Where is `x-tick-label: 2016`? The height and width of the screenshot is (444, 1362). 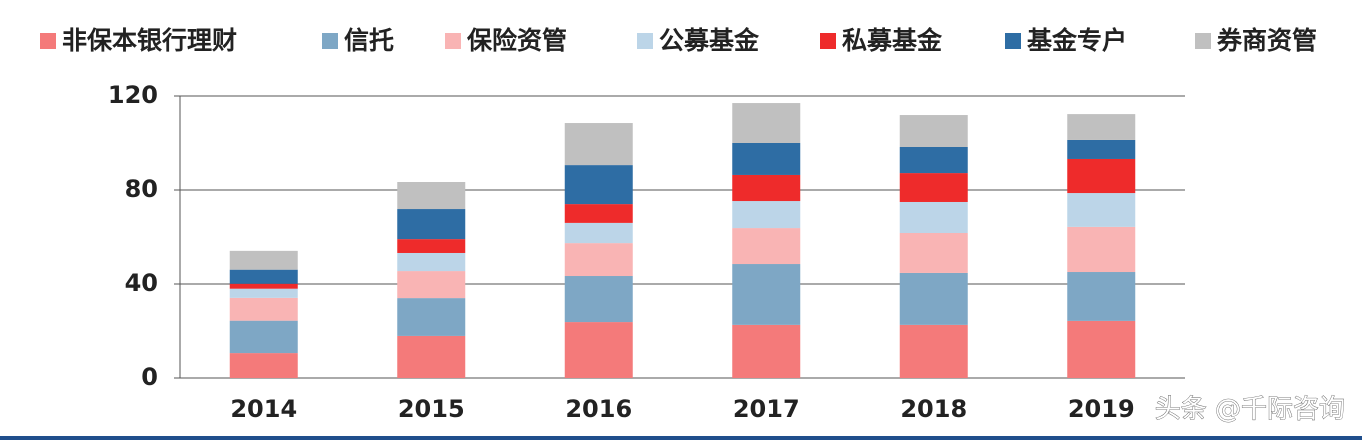 x-tick-label: 2016 is located at coordinates (598, 409).